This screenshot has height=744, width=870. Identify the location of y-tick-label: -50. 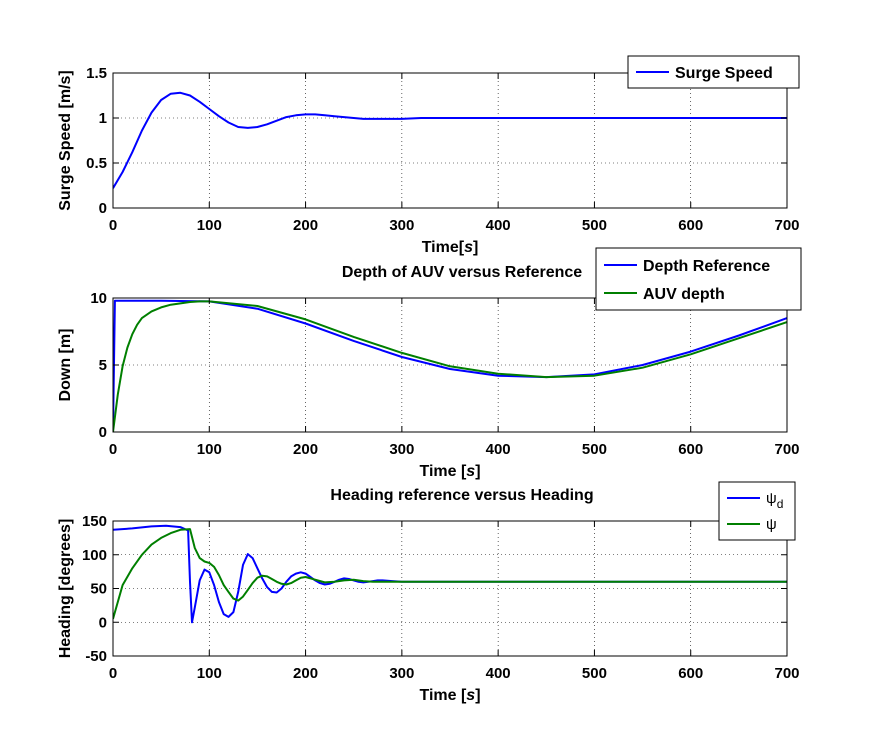
(96, 656).